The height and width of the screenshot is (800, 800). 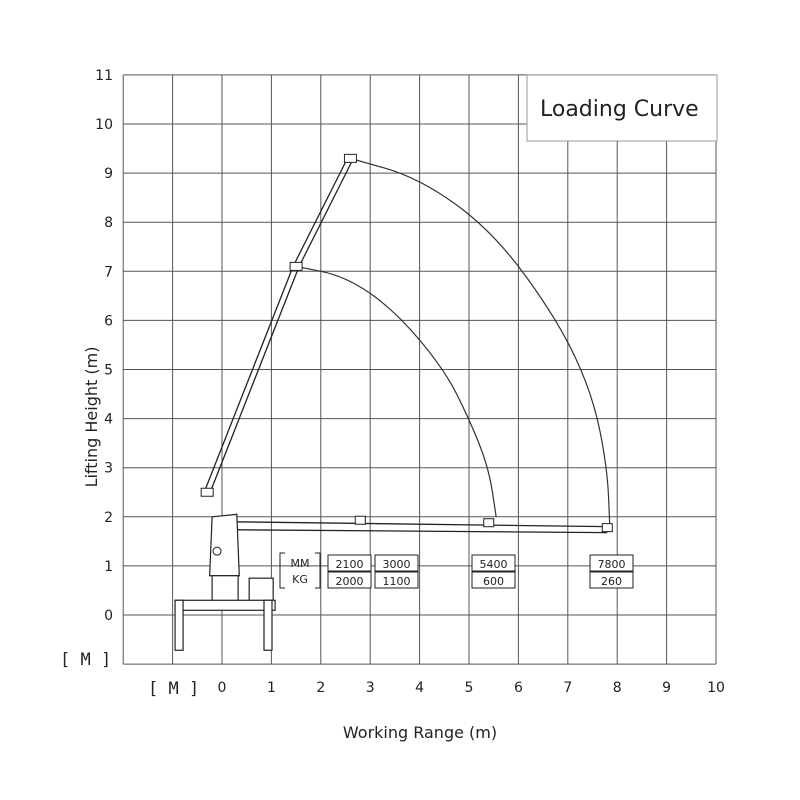 What do you see at coordinates (85, 660) in the screenshot?
I see `y-unit-label: [ M ]` at bounding box center [85, 660].